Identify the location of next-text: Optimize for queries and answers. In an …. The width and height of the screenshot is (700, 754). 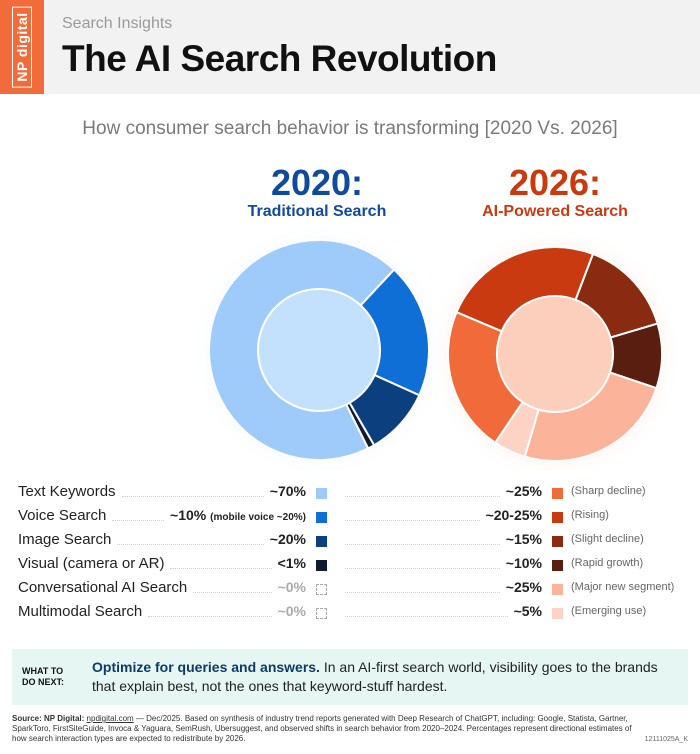
(387, 677).